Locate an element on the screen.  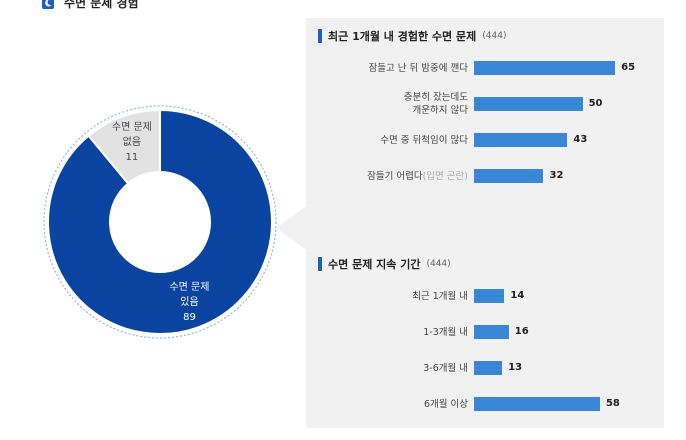
category-label: 최근 1개월 내 is located at coordinates (440, 296).